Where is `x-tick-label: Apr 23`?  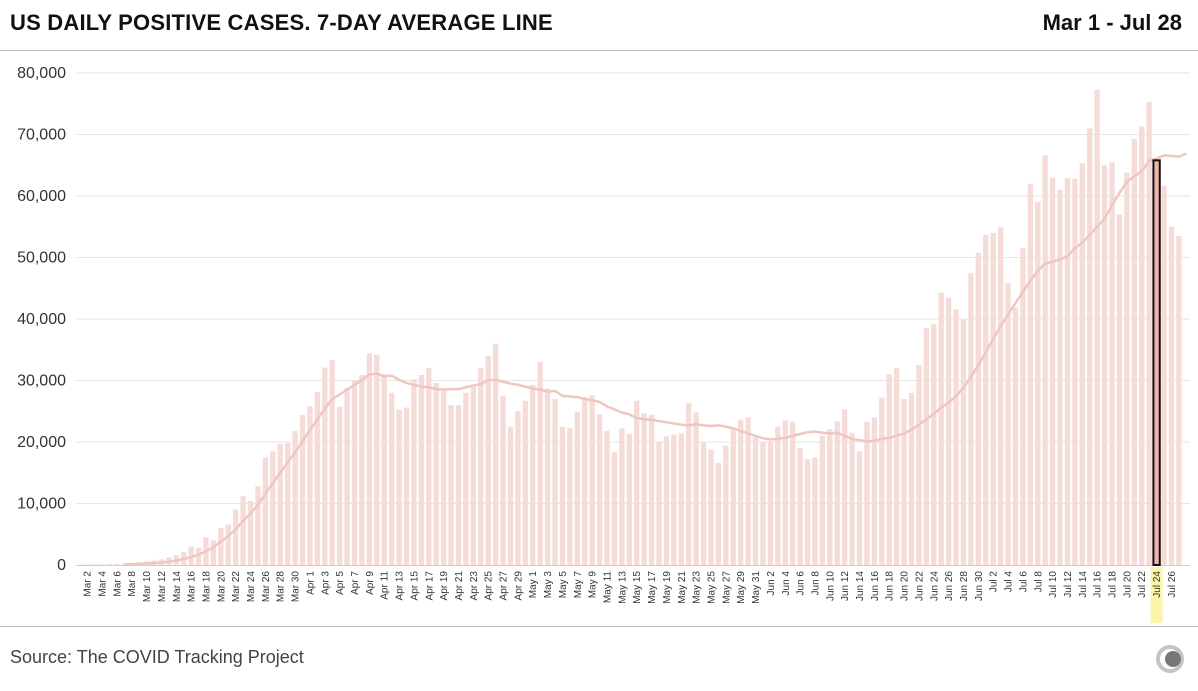
x-tick-label: Apr 23 is located at coordinates (474, 586).